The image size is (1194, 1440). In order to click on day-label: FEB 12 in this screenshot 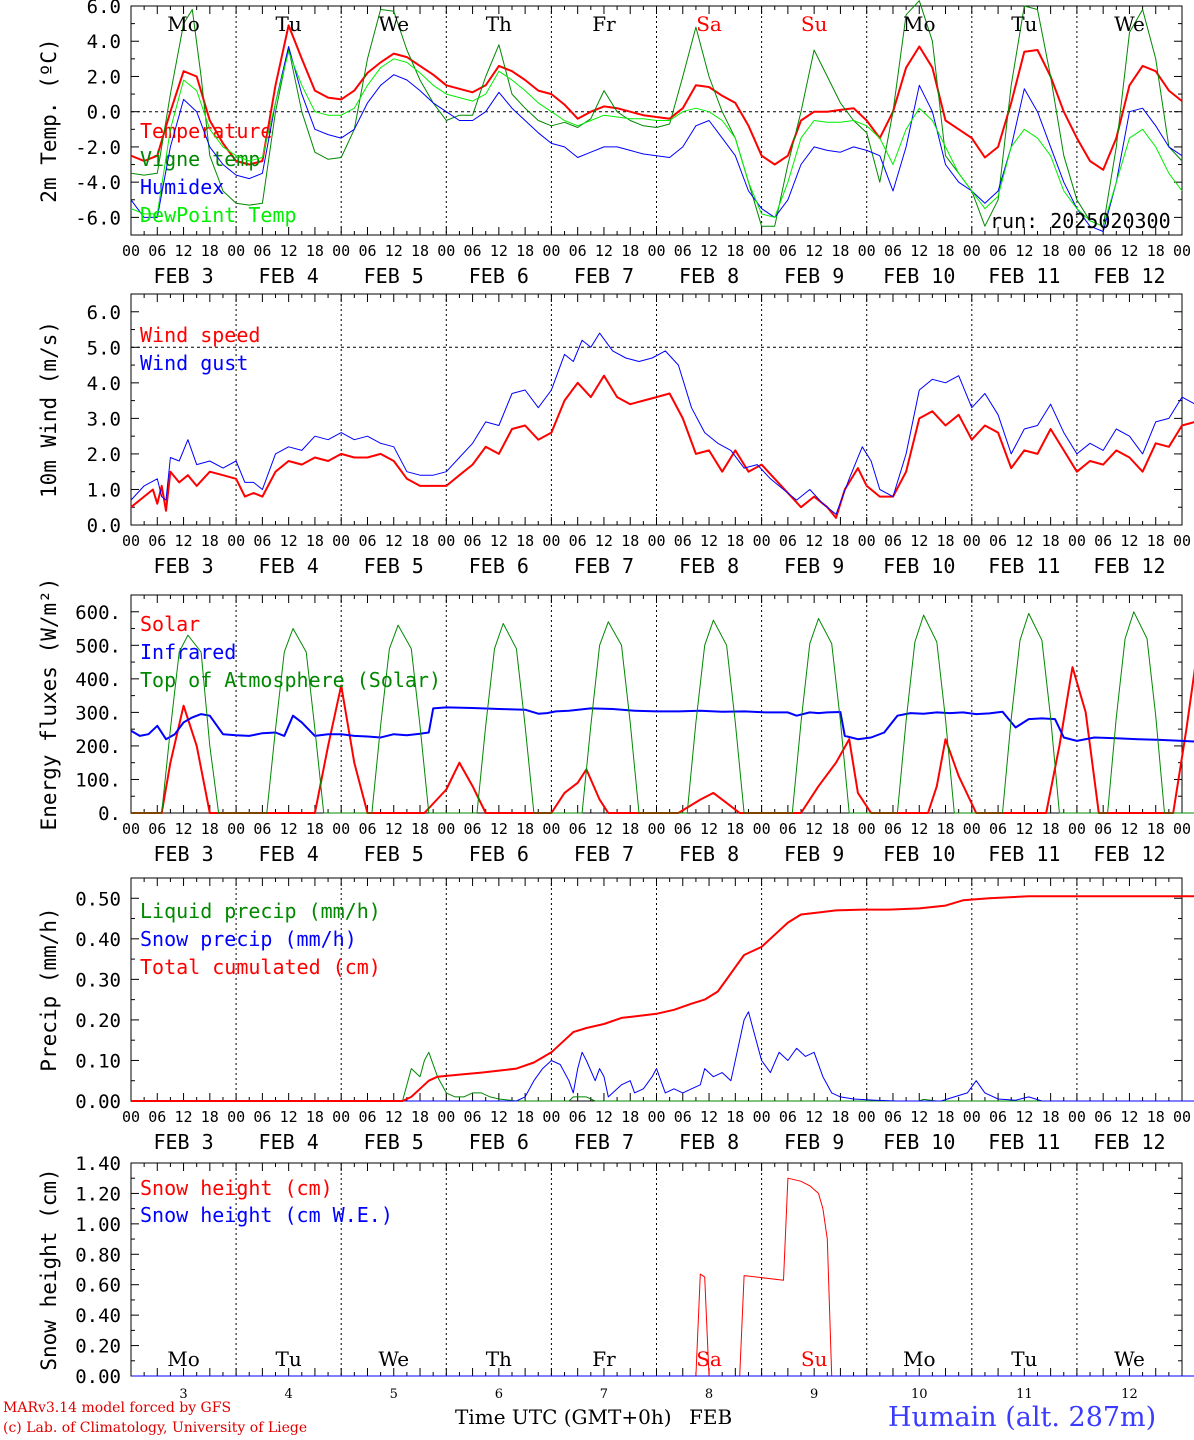, I will do `click(1129, 276)`.